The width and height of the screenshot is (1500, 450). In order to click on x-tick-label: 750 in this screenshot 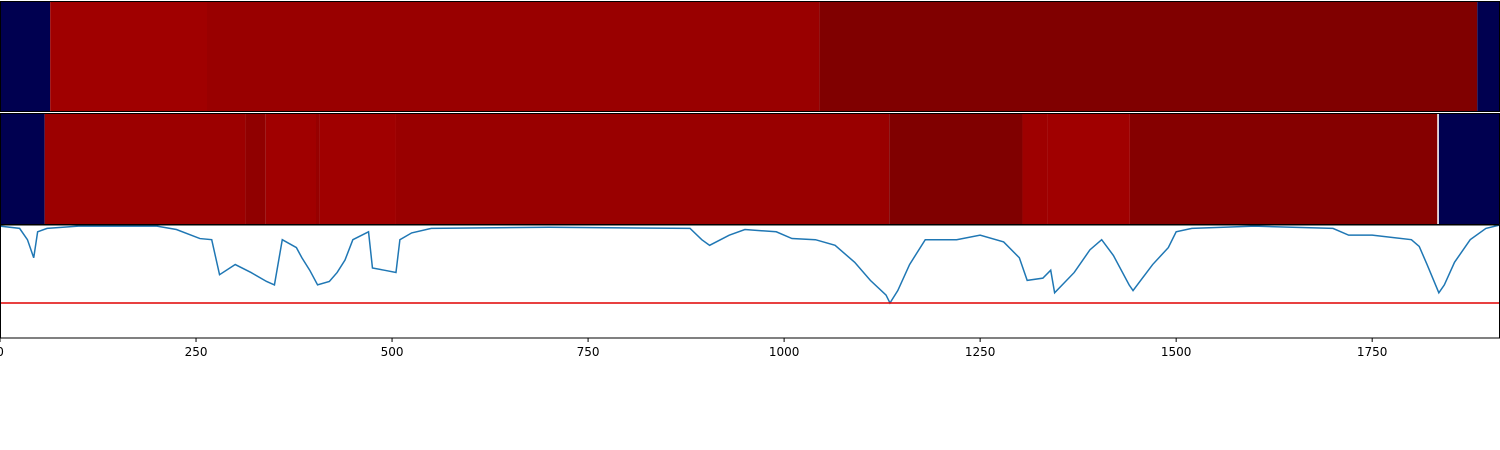, I will do `click(588, 352)`.